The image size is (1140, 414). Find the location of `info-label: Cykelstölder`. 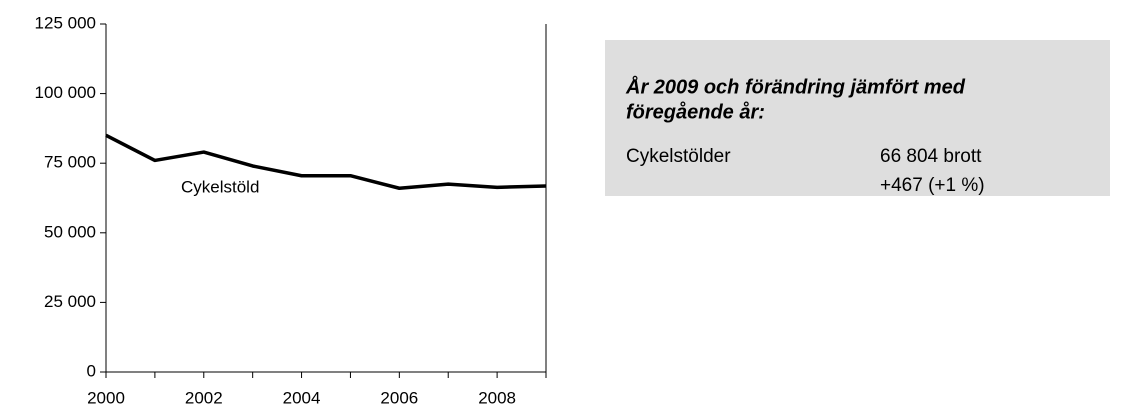

info-label: Cykelstölder is located at coordinates (678, 156).